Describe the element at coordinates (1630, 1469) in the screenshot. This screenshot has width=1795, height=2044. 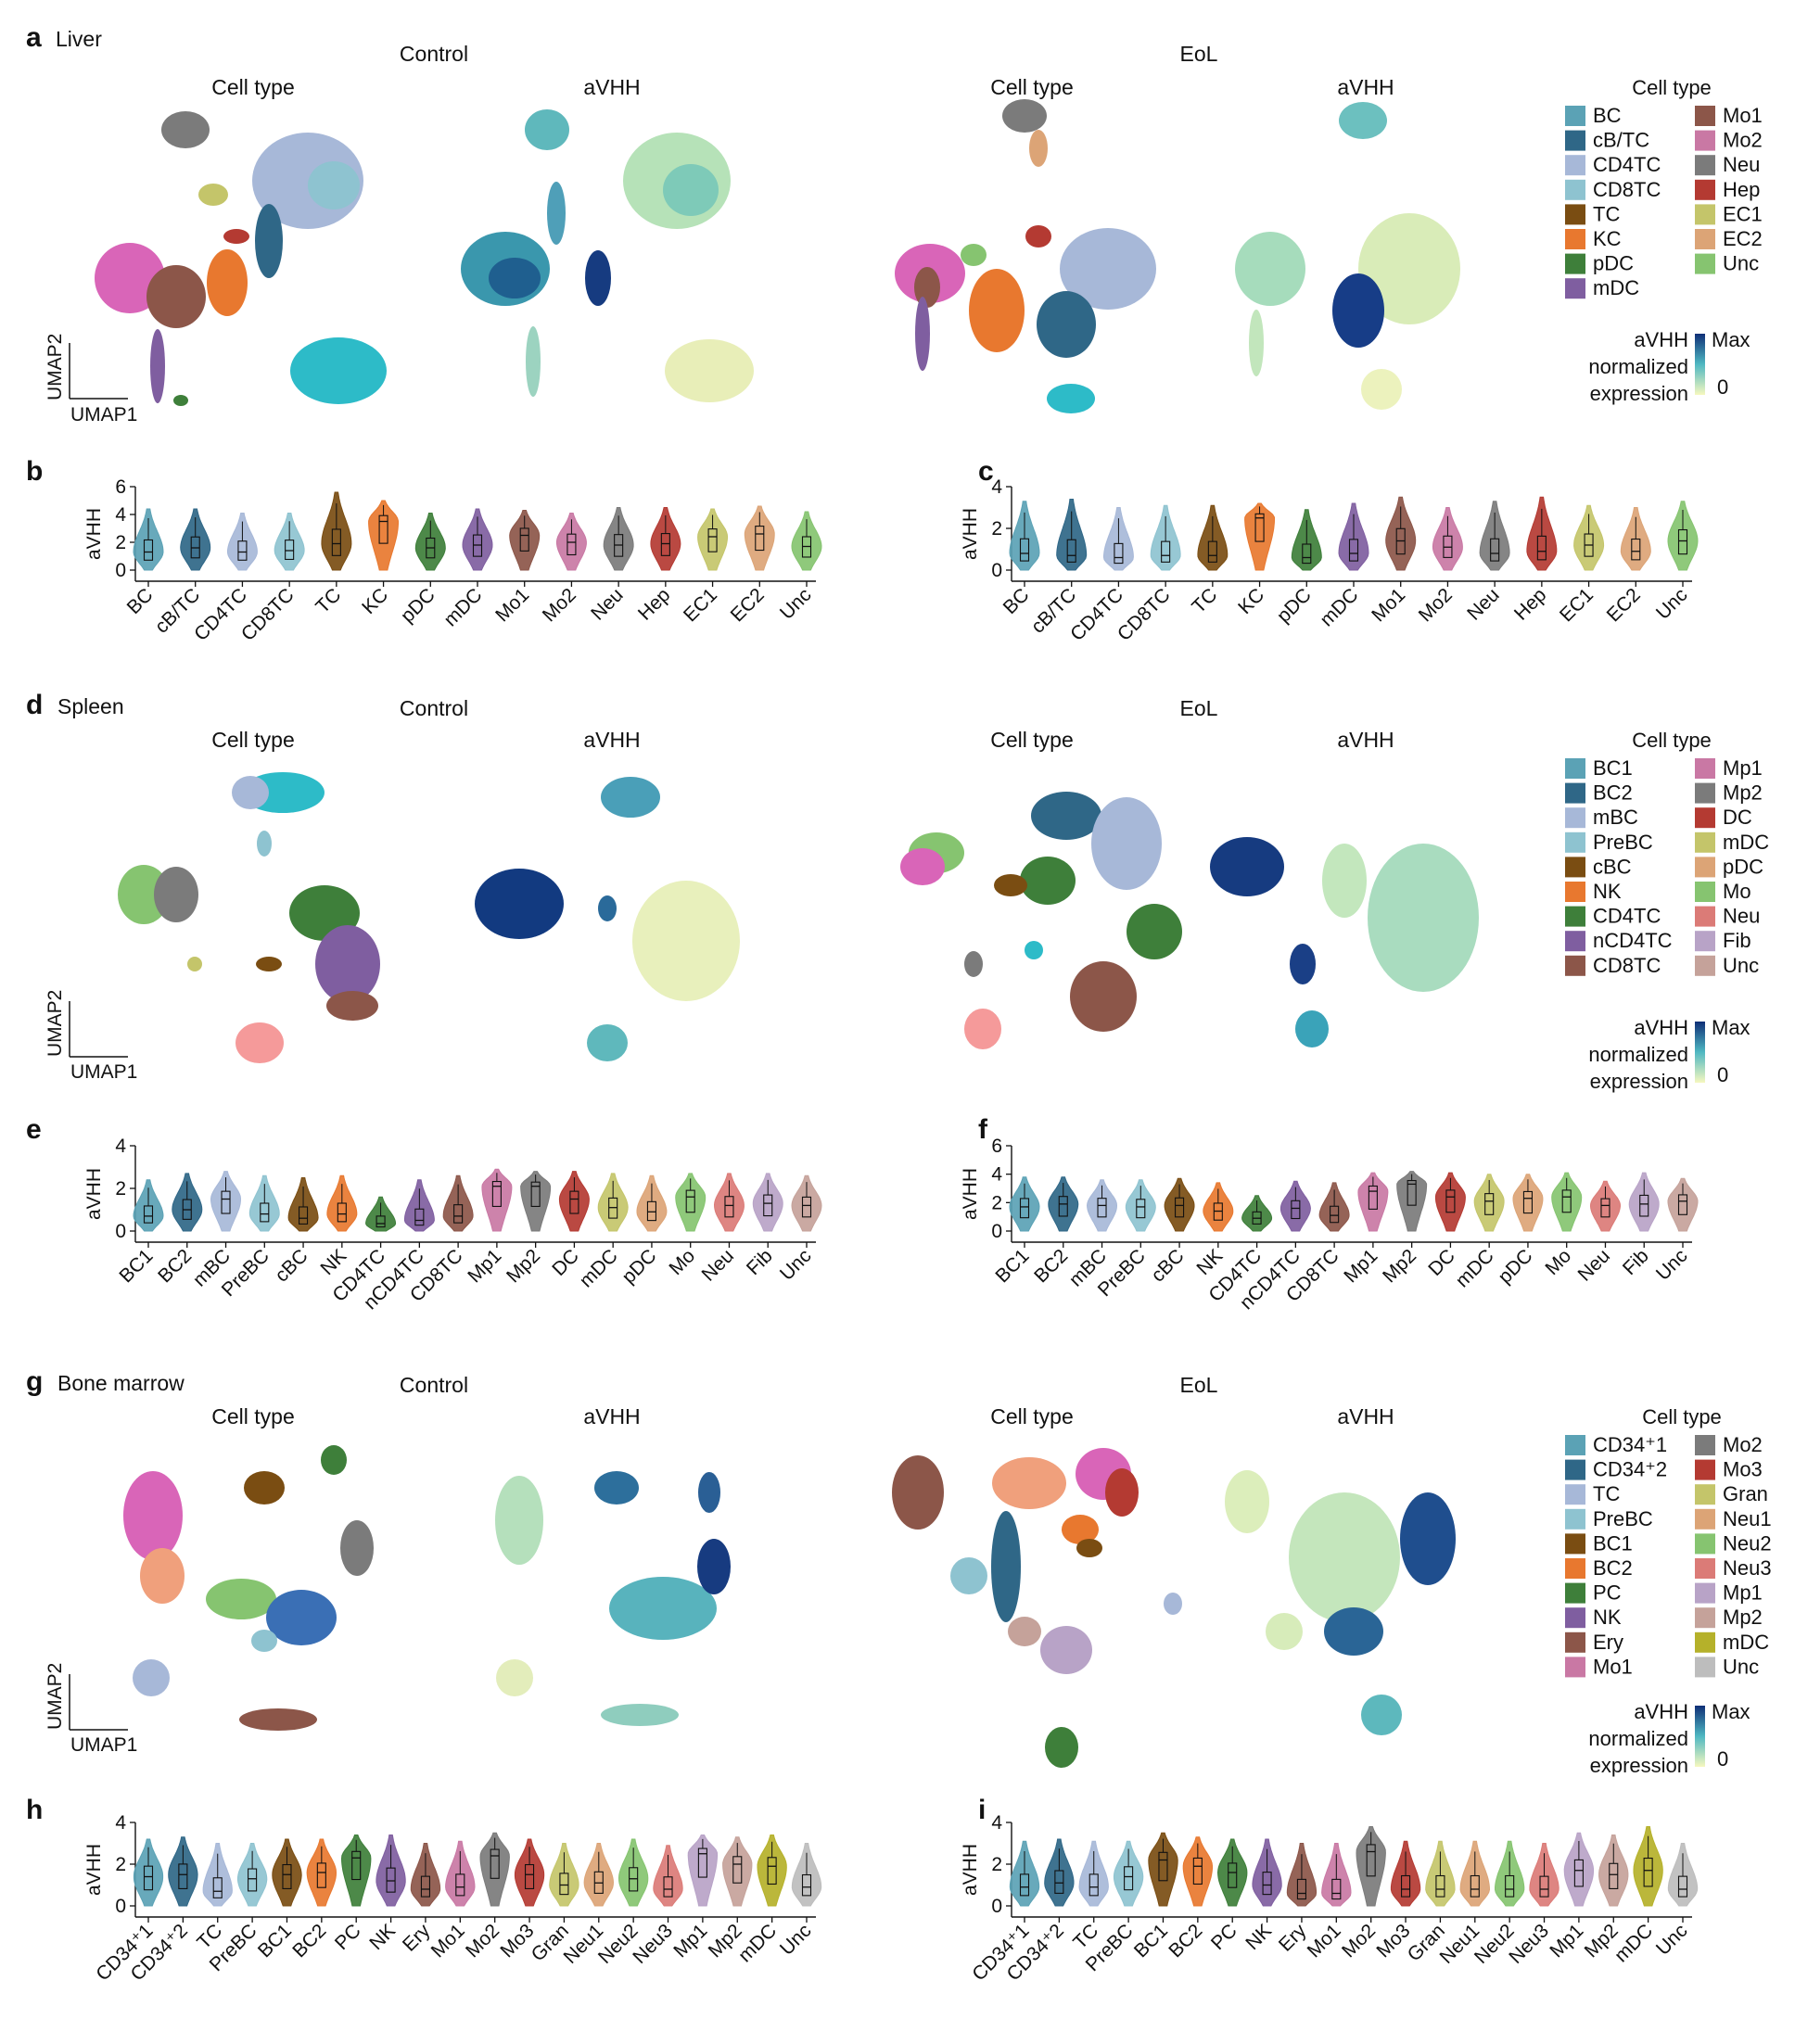
I see `legend-label: CD34⁺2` at that location.